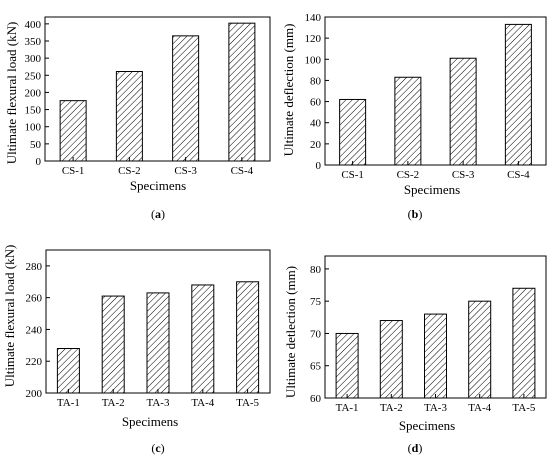 The width and height of the screenshot is (550, 460). What do you see at coordinates (158, 214) in the screenshot?
I see `panel-label-a: (a)` at bounding box center [158, 214].